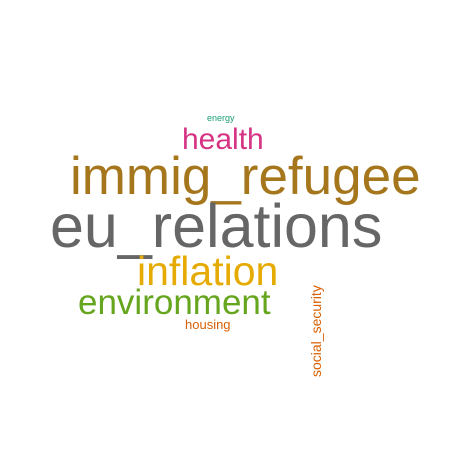 Image resolution: width=451 pixels, height=450 pixels. What do you see at coordinates (245, 176) in the screenshot?
I see `word-immig-refugee: immig_refugee` at bounding box center [245, 176].